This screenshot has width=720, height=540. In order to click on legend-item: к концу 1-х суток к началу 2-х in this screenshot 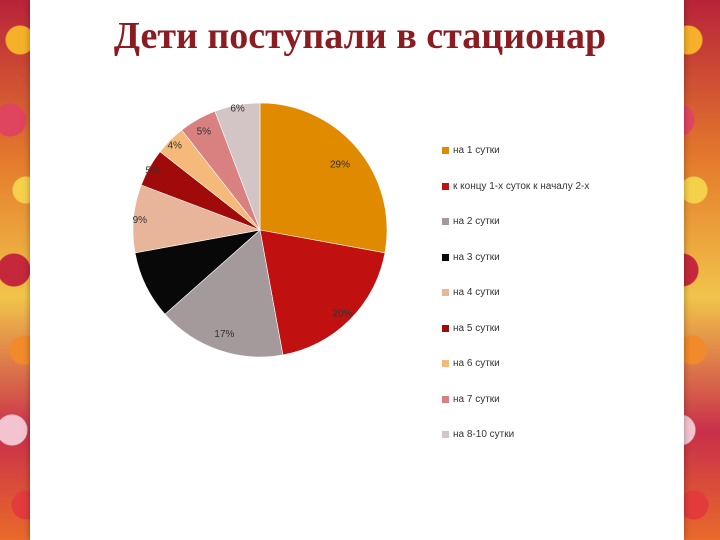, I will do `click(515, 187)`.